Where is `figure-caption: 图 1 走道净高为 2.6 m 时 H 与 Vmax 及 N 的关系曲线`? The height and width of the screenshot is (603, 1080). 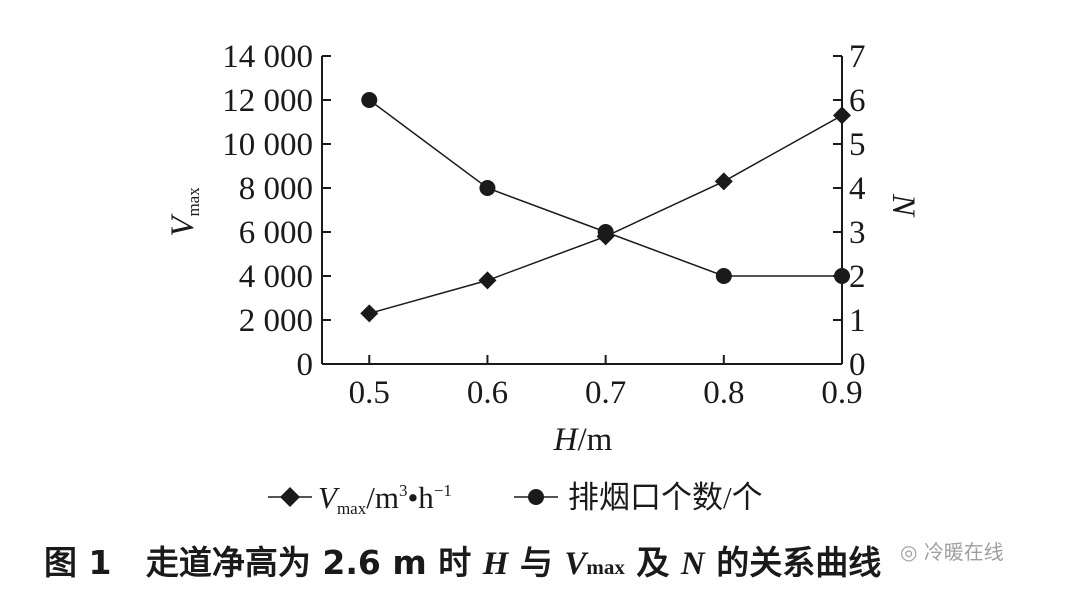 figure-caption: 图 1 走道净高为 2.6 m 时 H 与 Vmax 及 N 的关系曲线 is located at coordinates (462, 560).